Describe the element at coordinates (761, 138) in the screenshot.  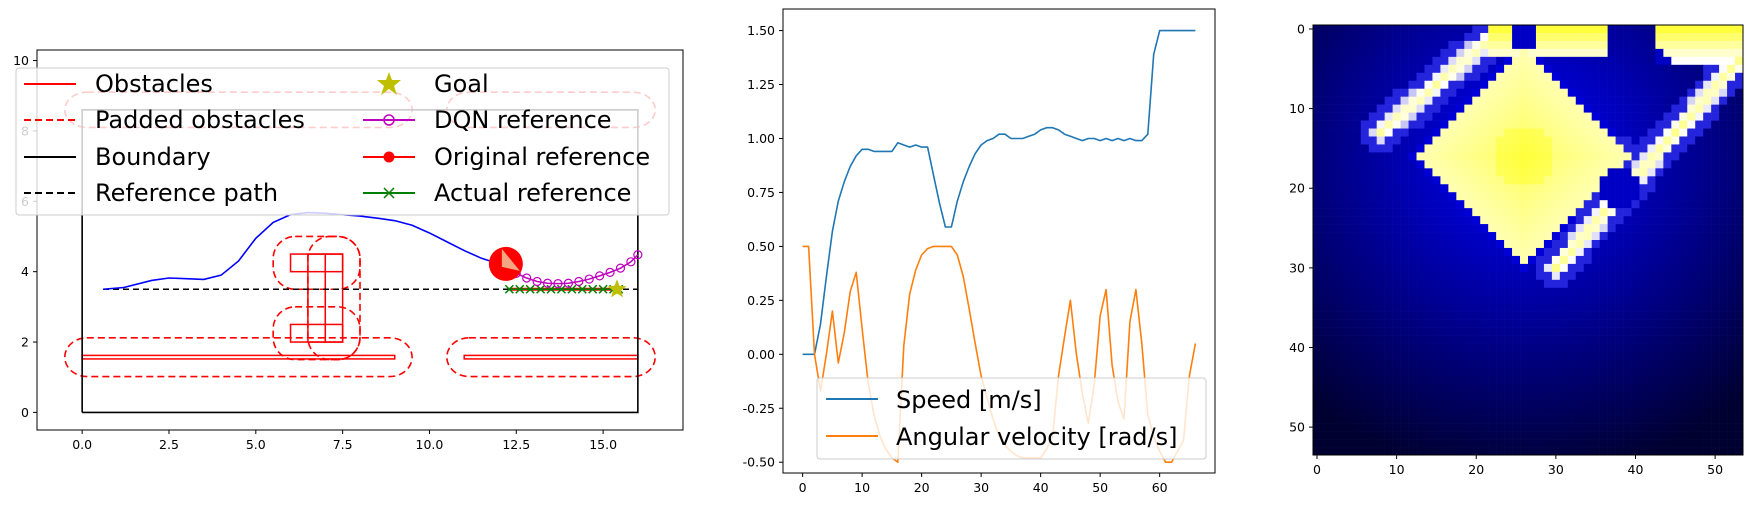
I see `speed-y-tick-label: 1.00` at that location.